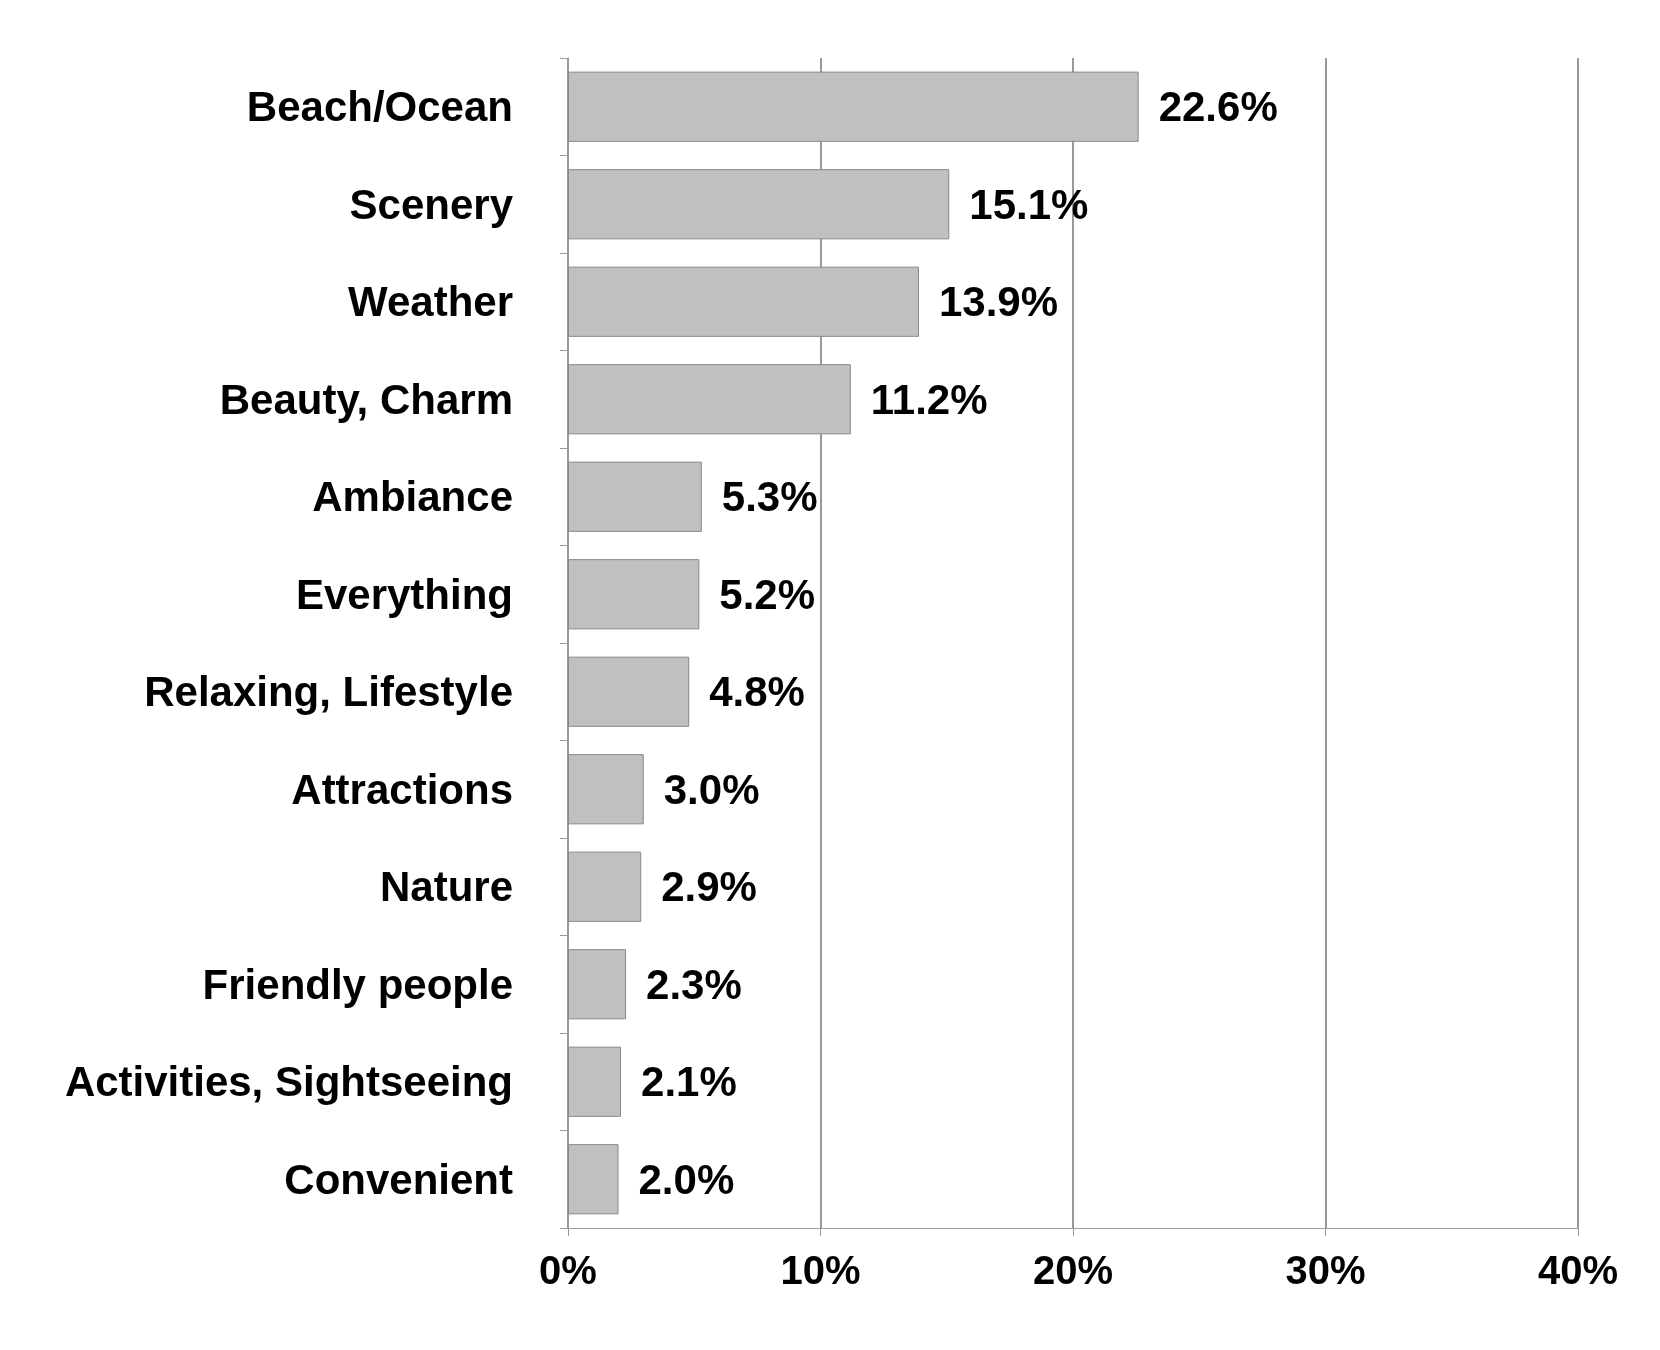  What do you see at coordinates (357, 984) in the screenshot?
I see `y-tick-label: Friendly people` at bounding box center [357, 984].